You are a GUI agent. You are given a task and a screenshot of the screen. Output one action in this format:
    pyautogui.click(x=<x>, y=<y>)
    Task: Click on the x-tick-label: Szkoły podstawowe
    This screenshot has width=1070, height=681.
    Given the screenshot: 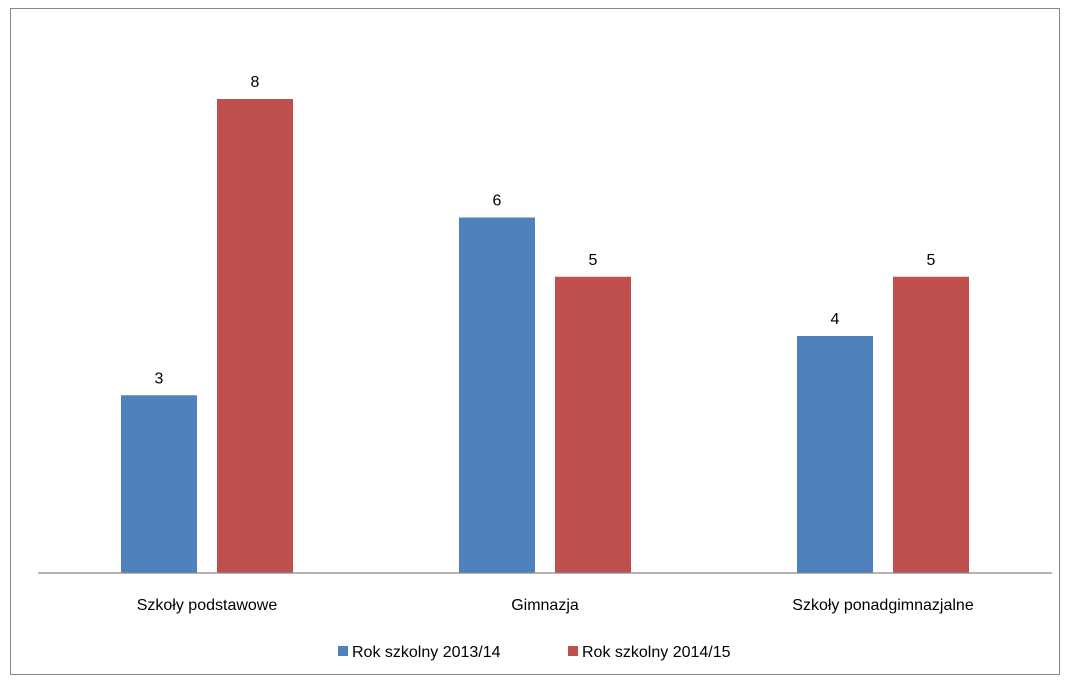 What is the action you would take?
    pyautogui.click(x=207, y=605)
    